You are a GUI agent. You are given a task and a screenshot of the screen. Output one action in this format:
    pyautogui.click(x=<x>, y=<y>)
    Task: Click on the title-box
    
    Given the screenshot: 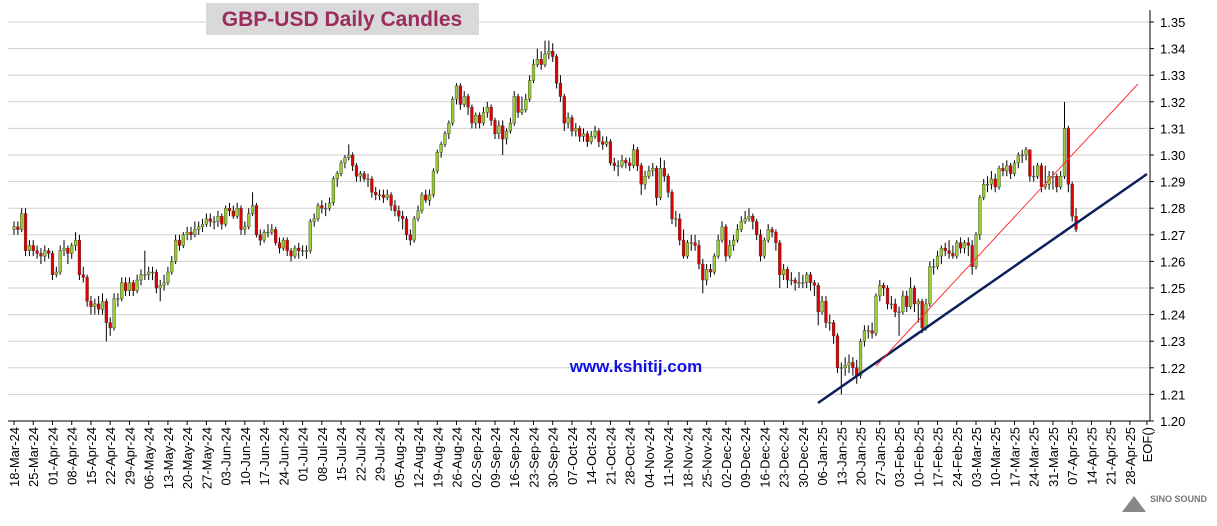 What is the action you would take?
    pyautogui.click(x=342, y=19)
    